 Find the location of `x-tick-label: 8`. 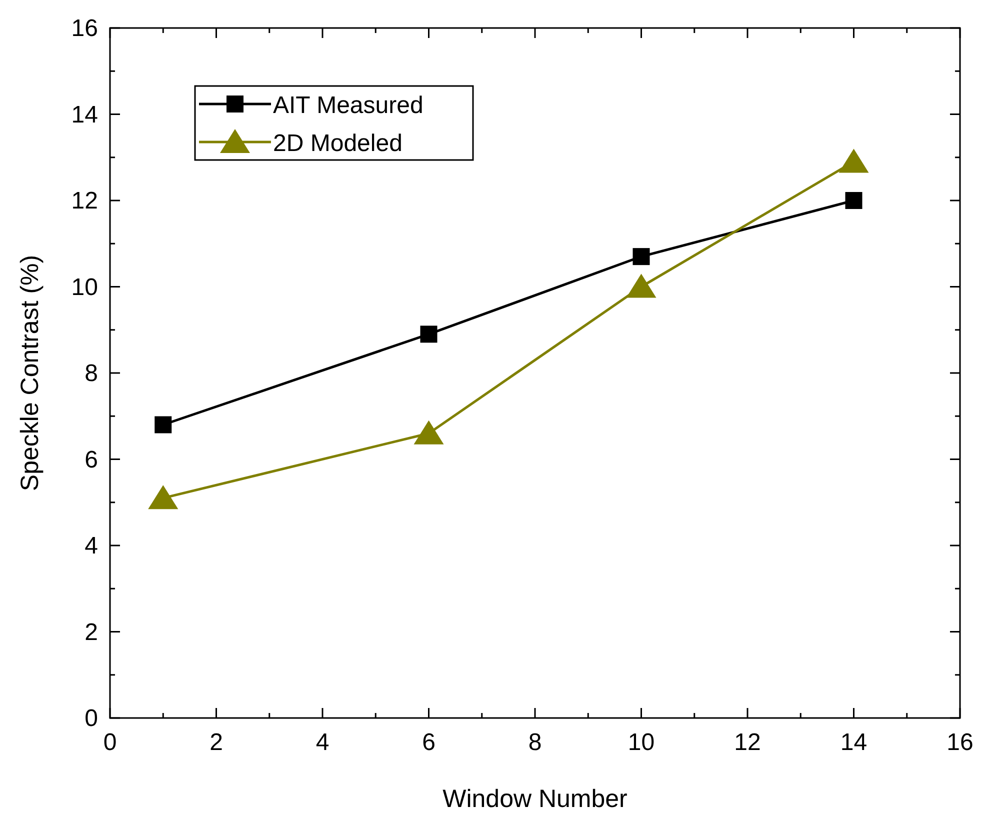

x-tick-label: 8 is located at coordinates (535, 742).